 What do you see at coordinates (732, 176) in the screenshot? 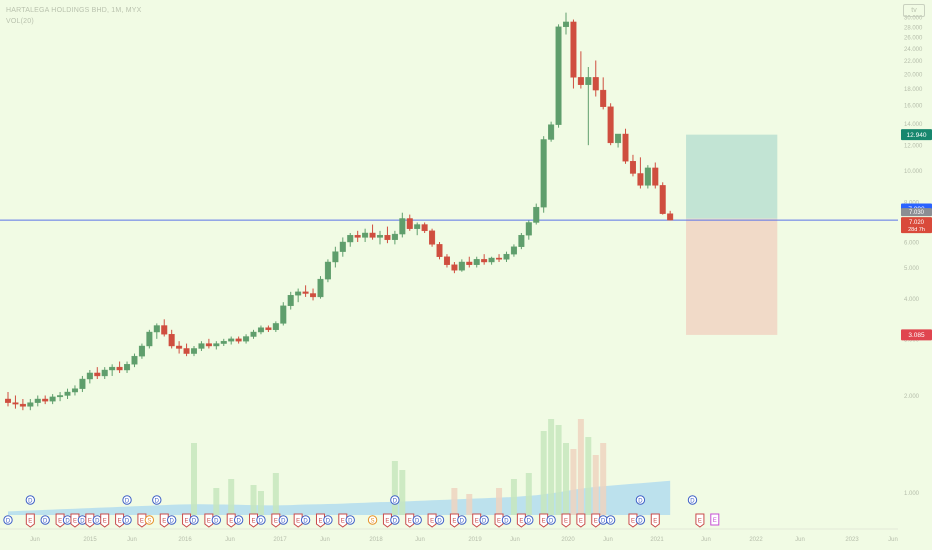
I see `profit-zone` at bounding box center [732, 176].